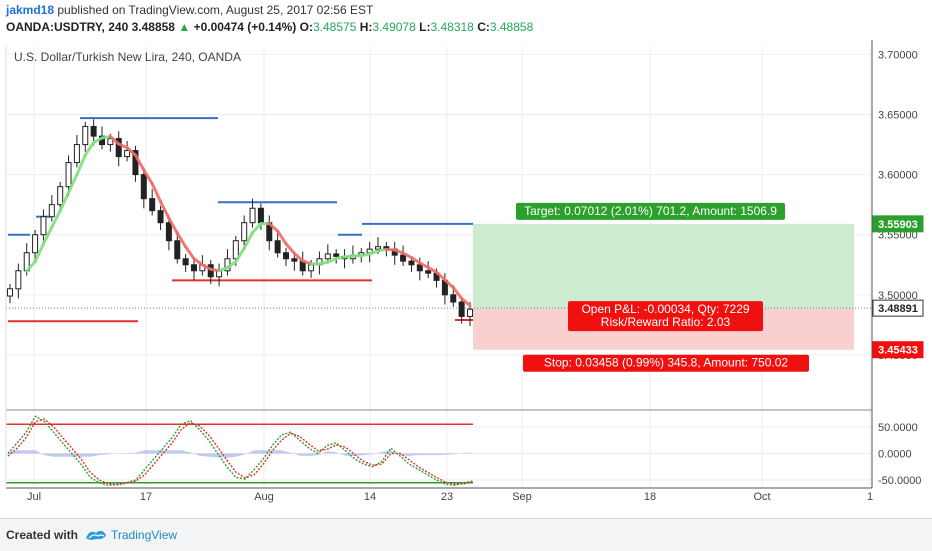 The height and width of the screenshot is (551, 932). What do you see at coordinates (96, 534) in the screenshot?
I see `tradingview-logo-icon` at bounding box center [96, 534].